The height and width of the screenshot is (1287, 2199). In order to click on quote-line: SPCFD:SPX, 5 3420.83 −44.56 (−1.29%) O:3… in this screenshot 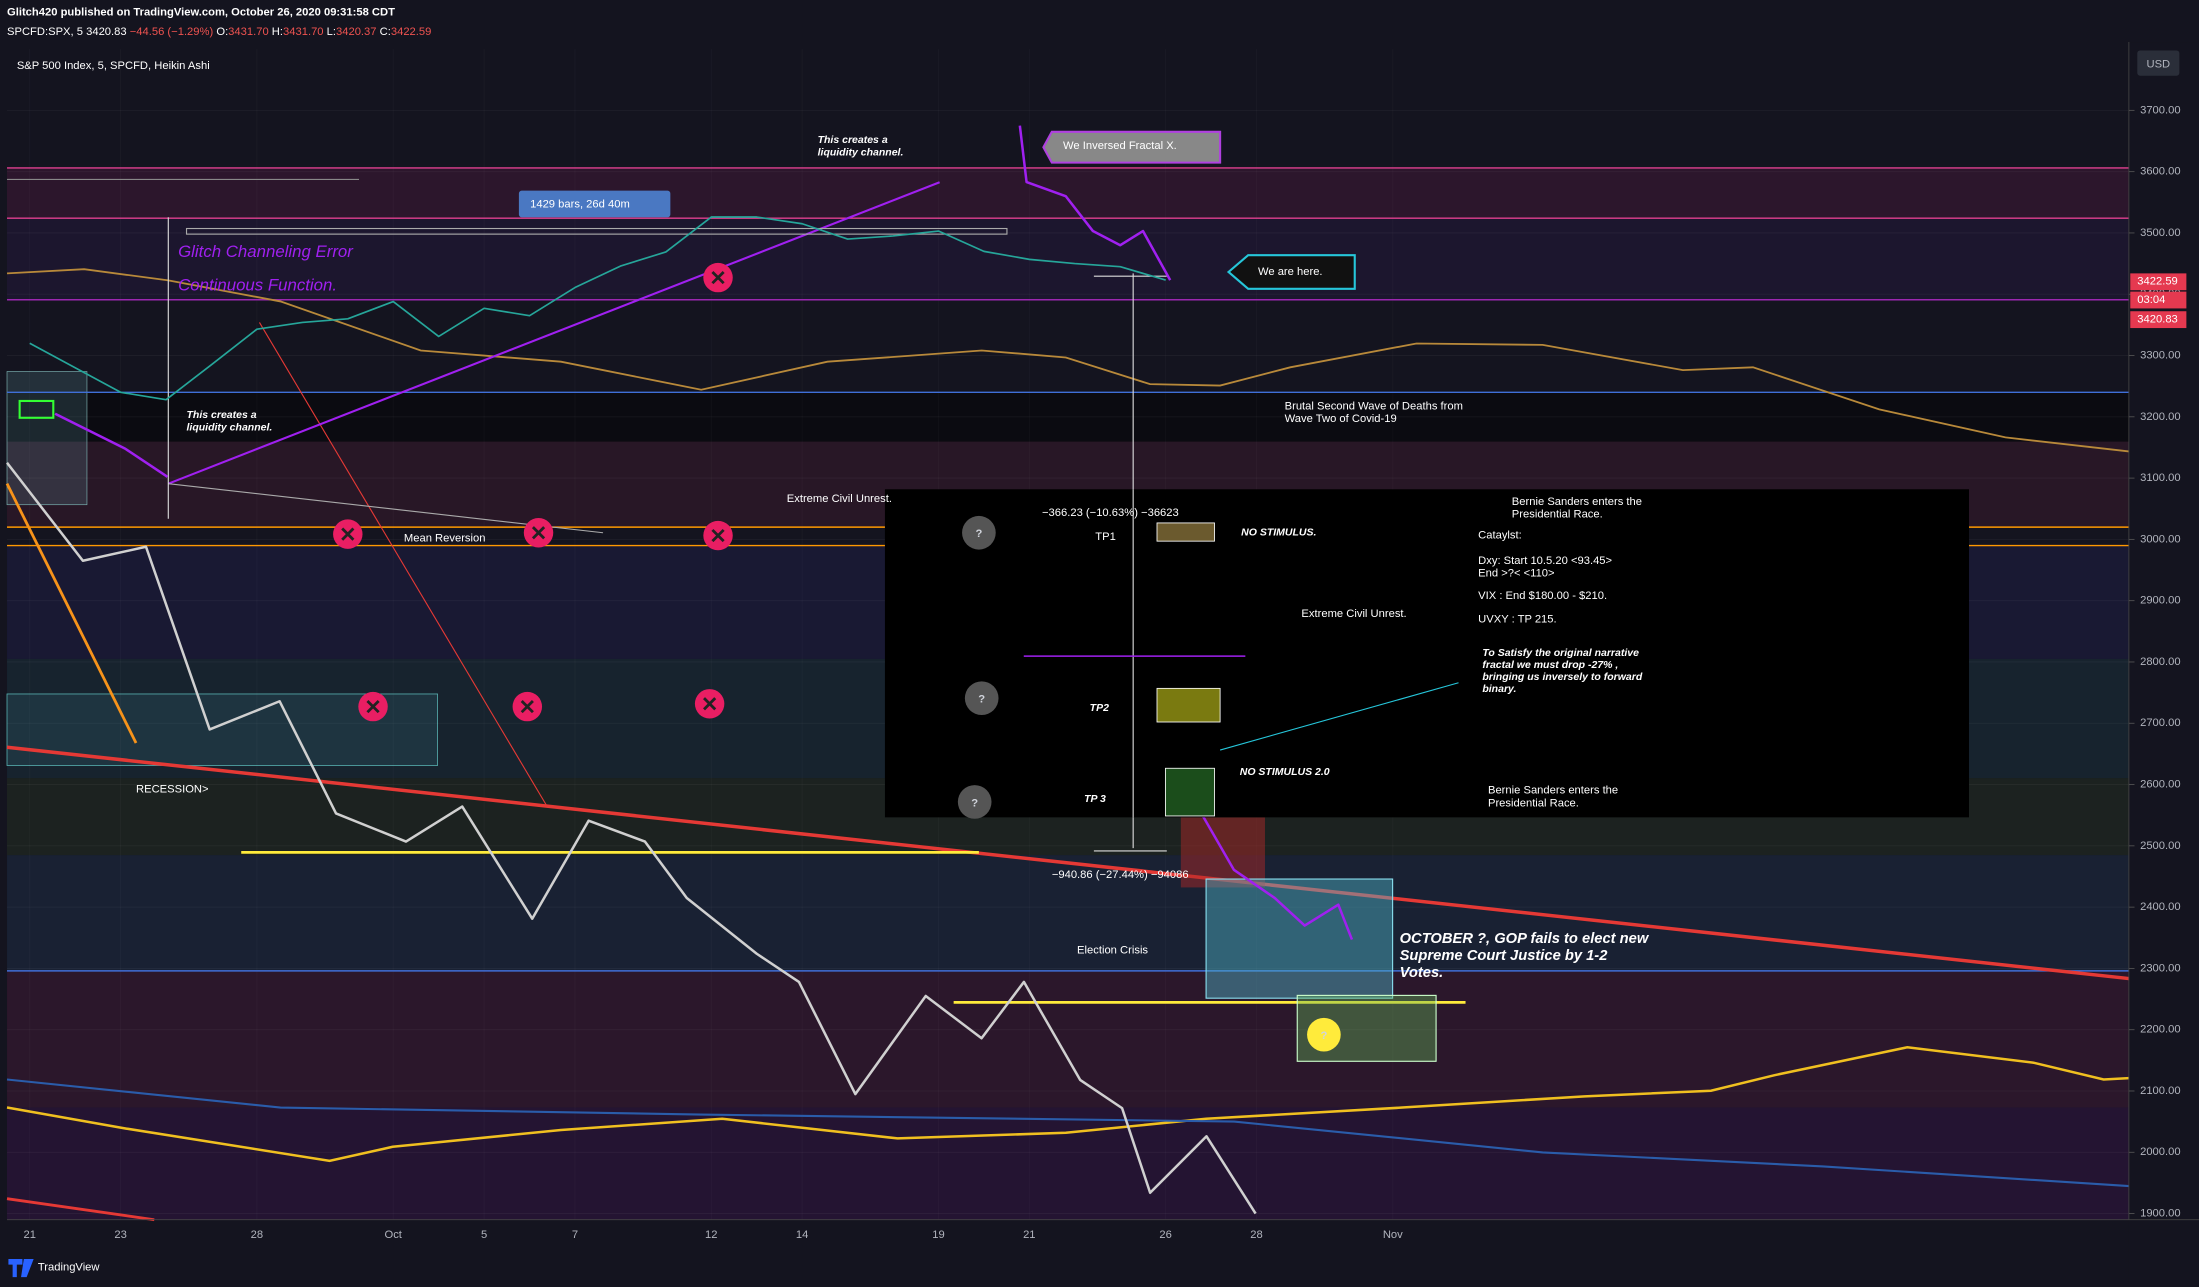, I will do `click(219, 32)`.